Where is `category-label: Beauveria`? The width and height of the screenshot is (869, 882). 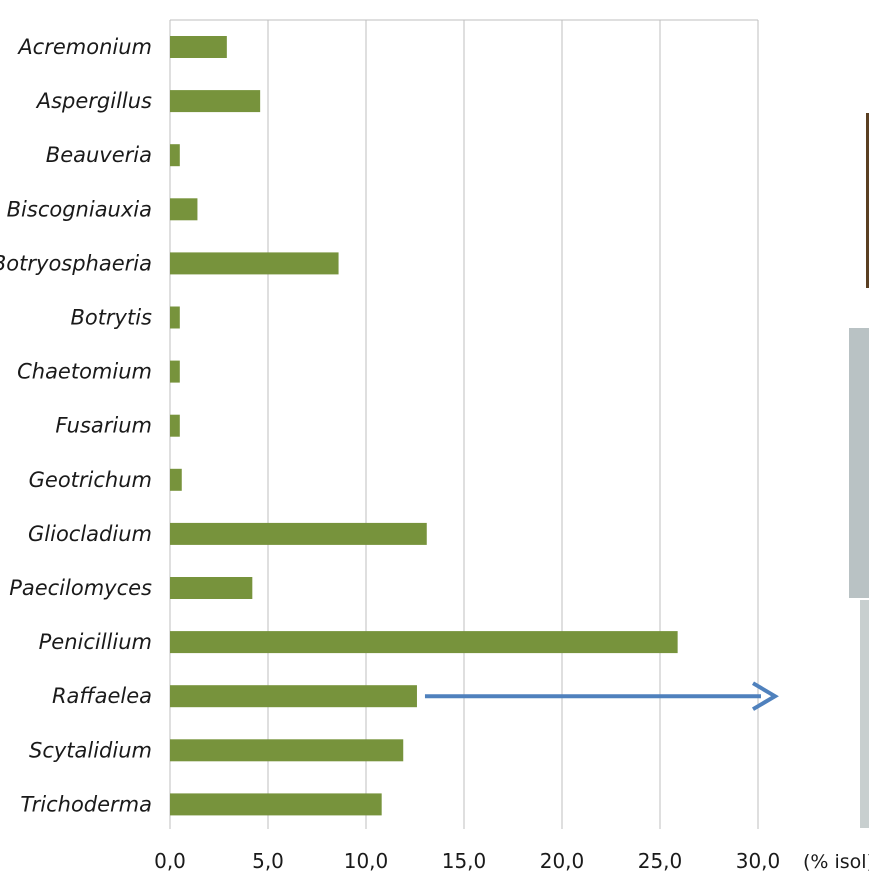
category-label: Beauveria is located at coordinates (99, 155).